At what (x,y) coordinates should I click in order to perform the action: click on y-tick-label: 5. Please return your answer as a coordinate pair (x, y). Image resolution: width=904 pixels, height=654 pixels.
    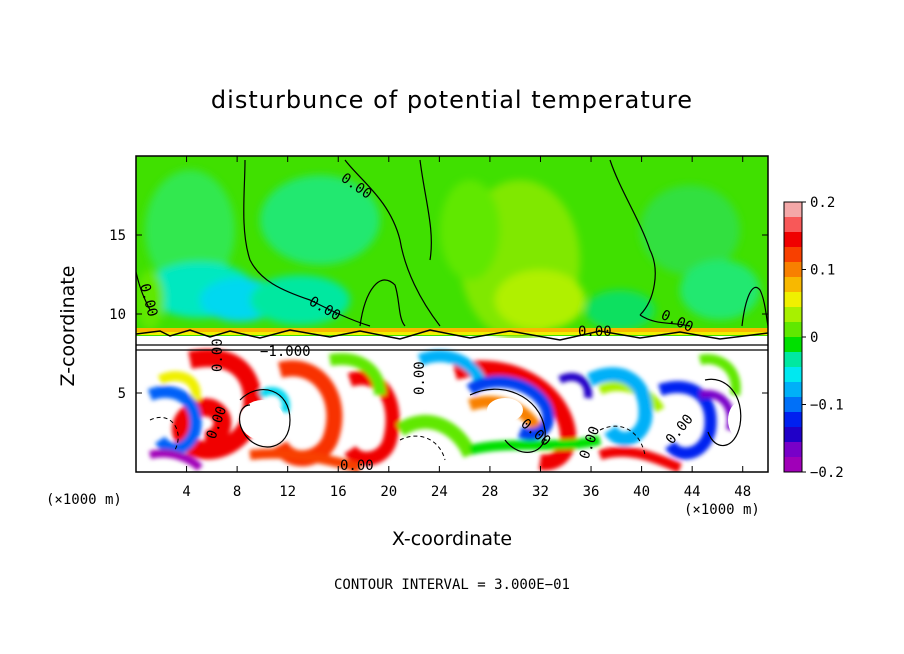
    Looking at the image, I should click on (122, 394).